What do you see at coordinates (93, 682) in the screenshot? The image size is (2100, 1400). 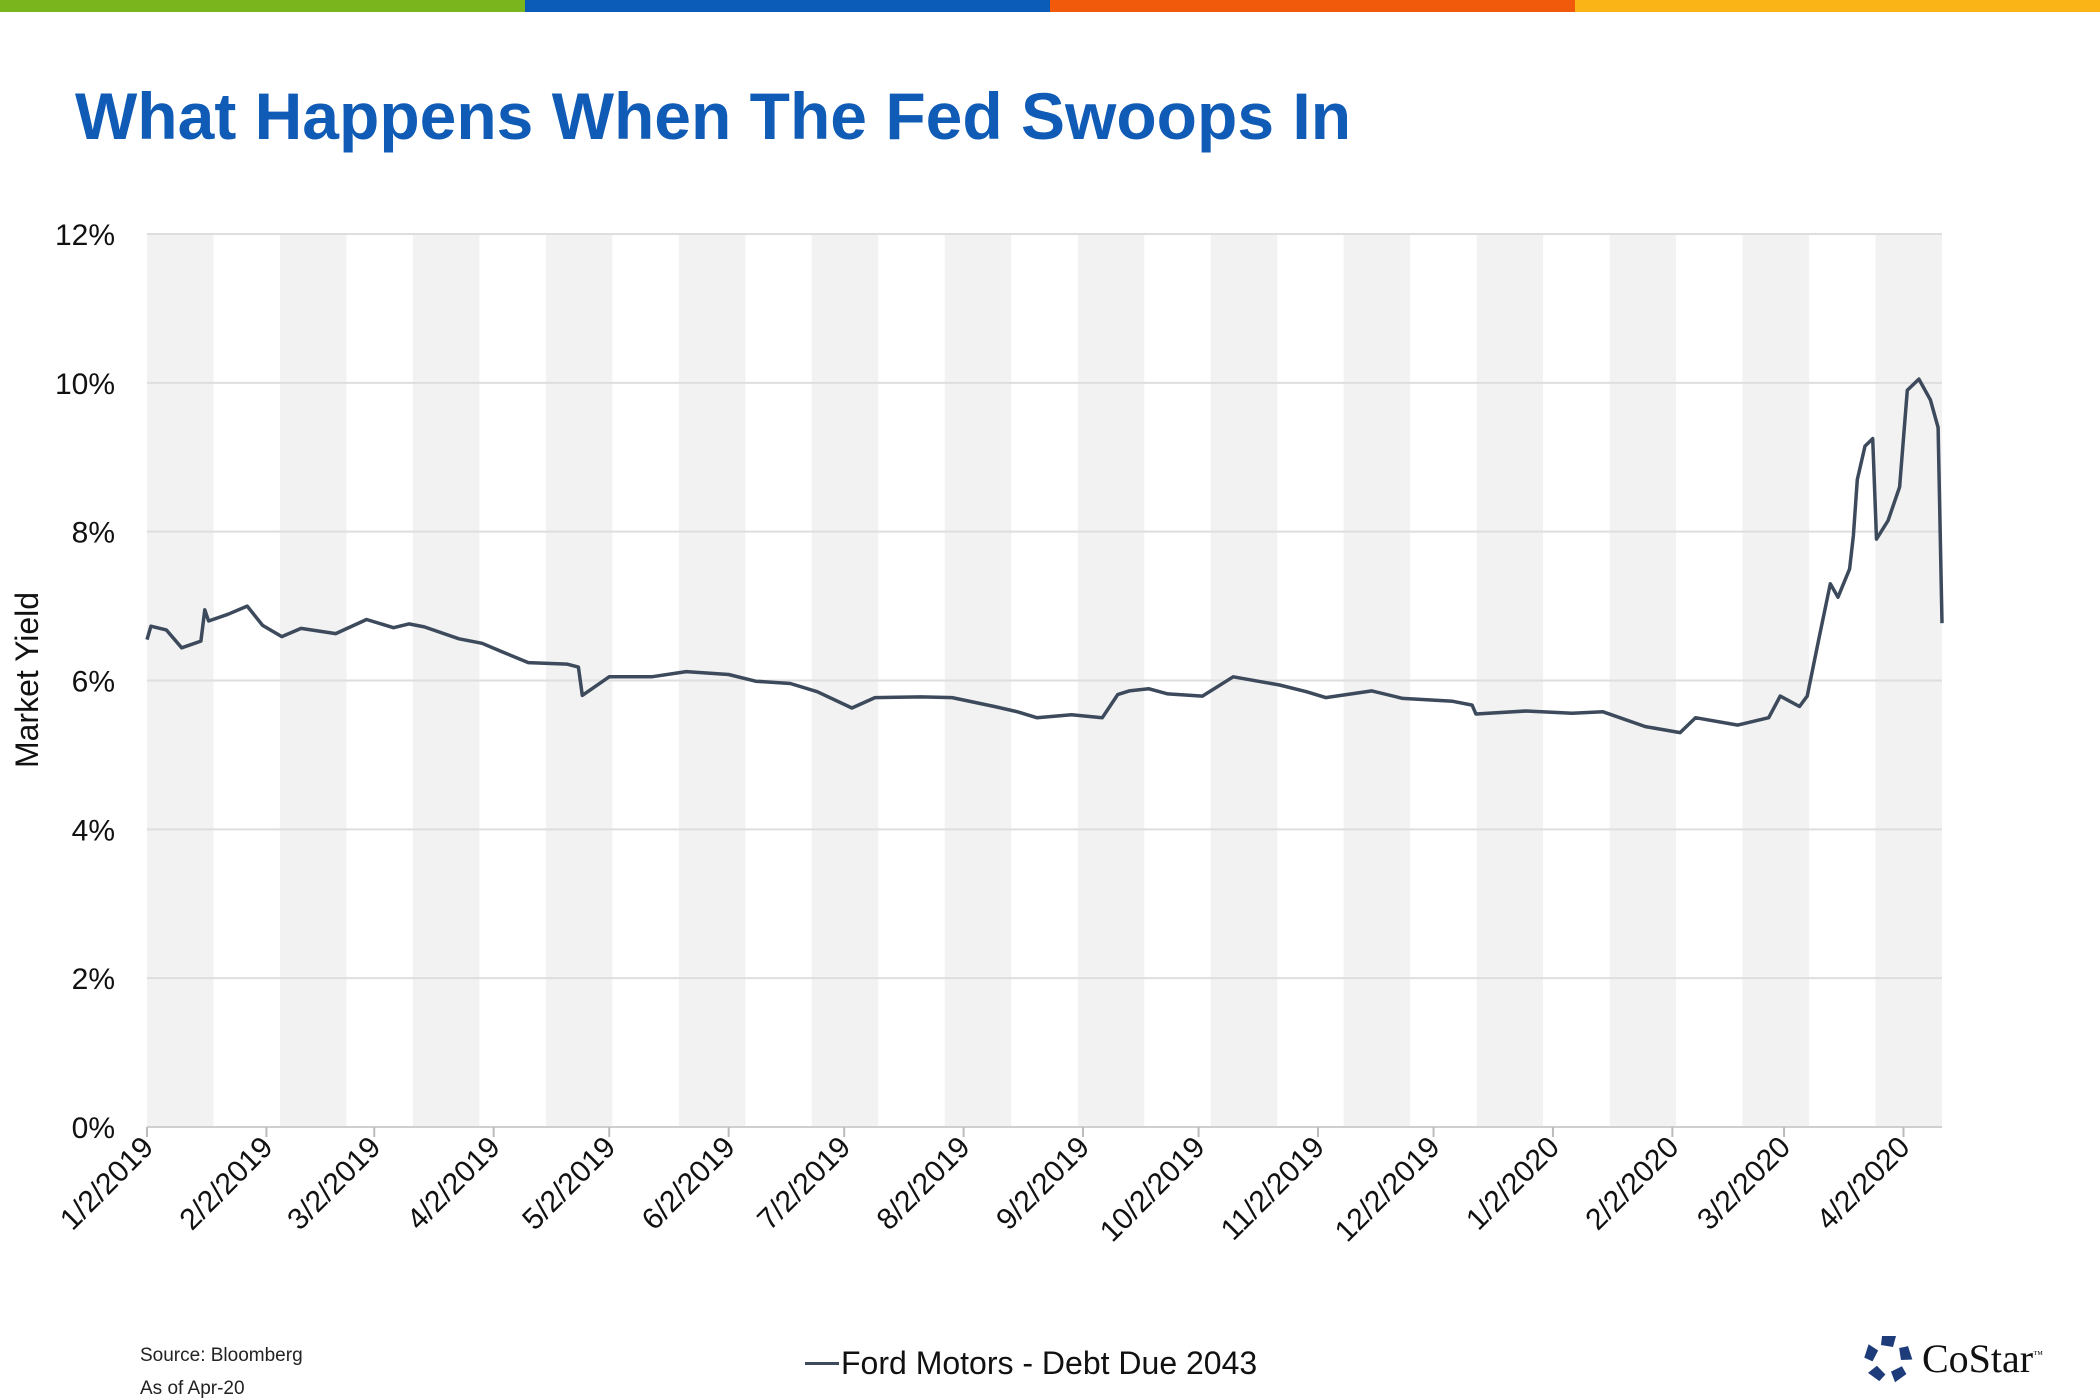 I see `y-tick-label: 6%` at bounding box center [93, 682].